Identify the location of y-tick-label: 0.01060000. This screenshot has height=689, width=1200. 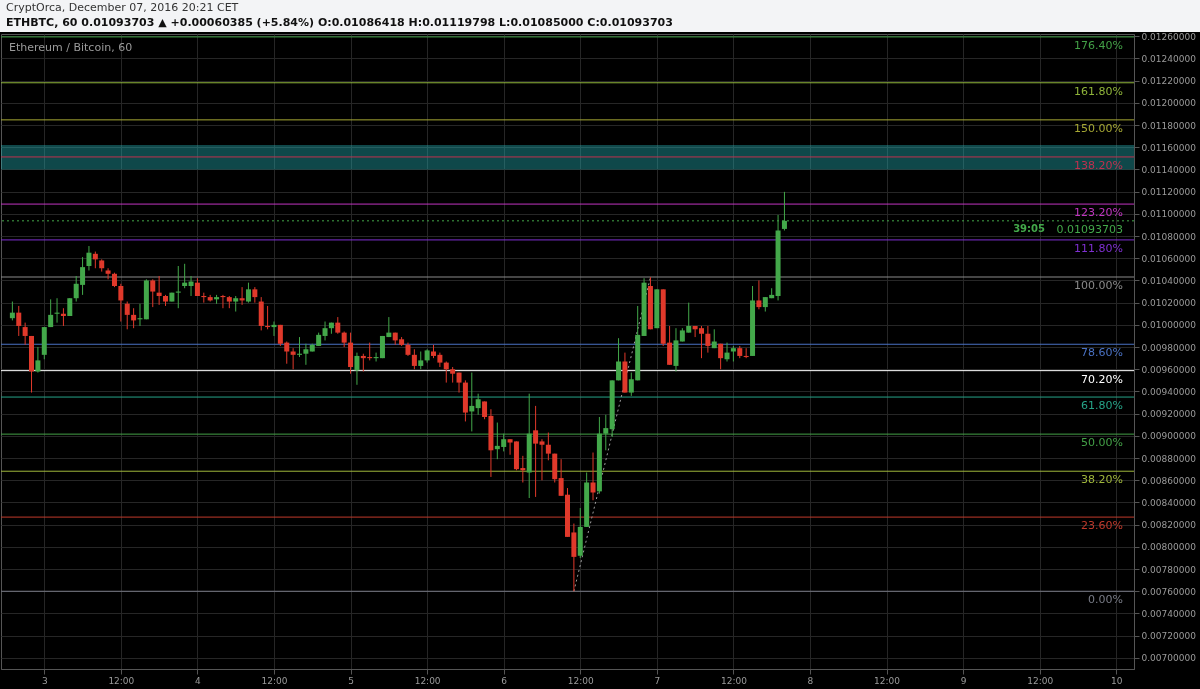
(1169, 258).